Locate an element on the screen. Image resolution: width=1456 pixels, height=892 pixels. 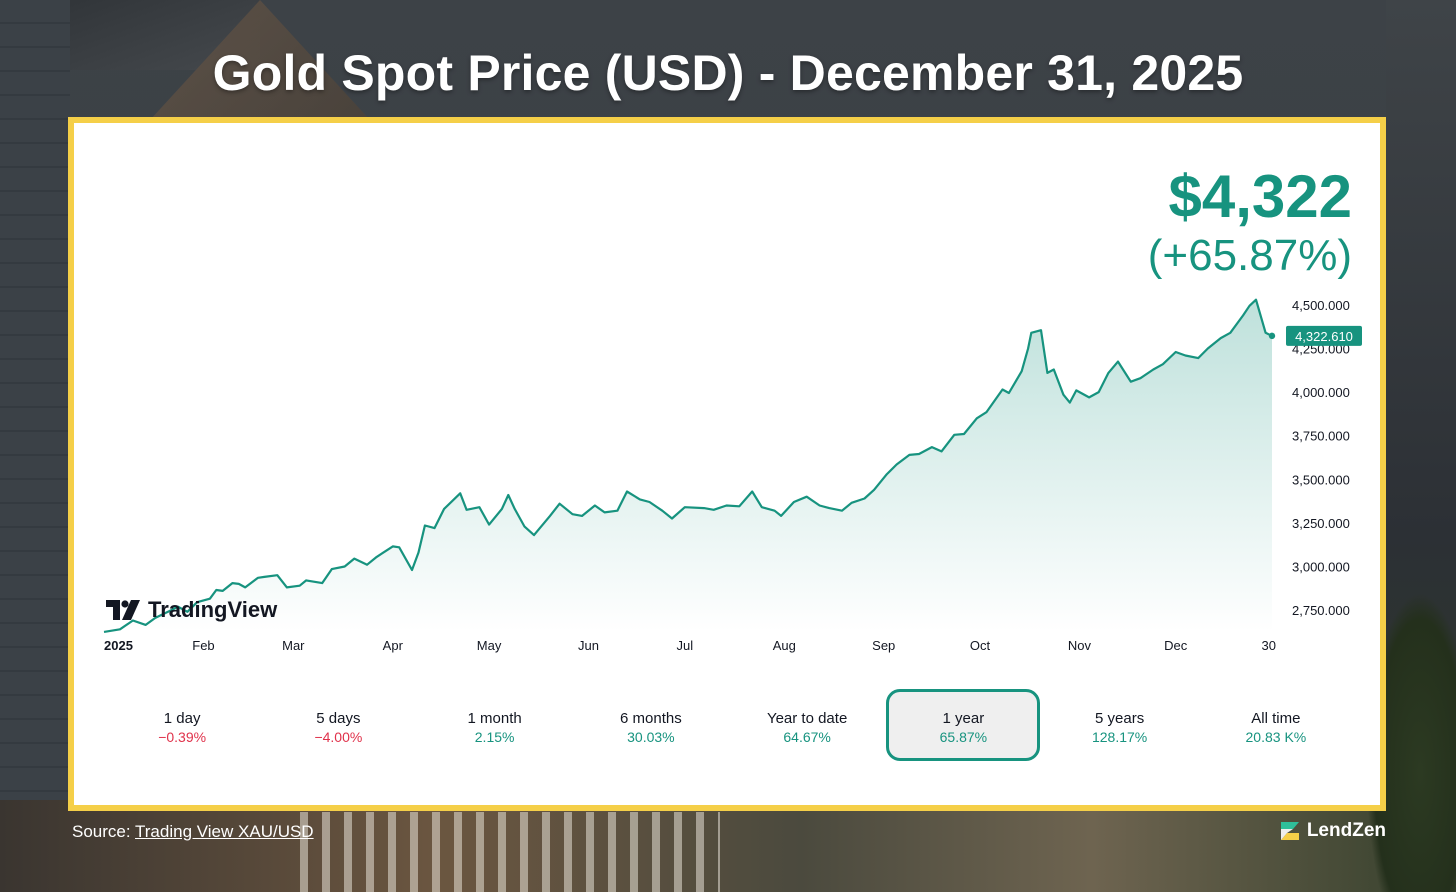
x-tick-label: Jun is located at coordinates (588, 645).